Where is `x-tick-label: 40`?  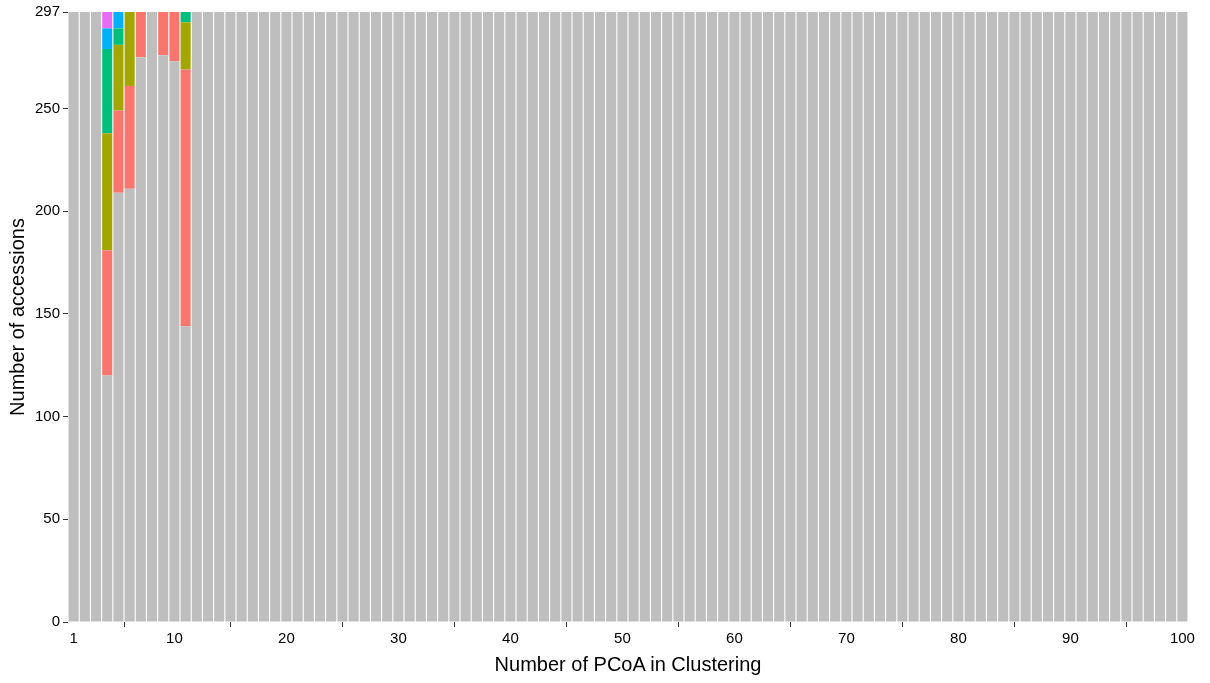
x-tick-label: 40 is located at coordinates (510, 638).